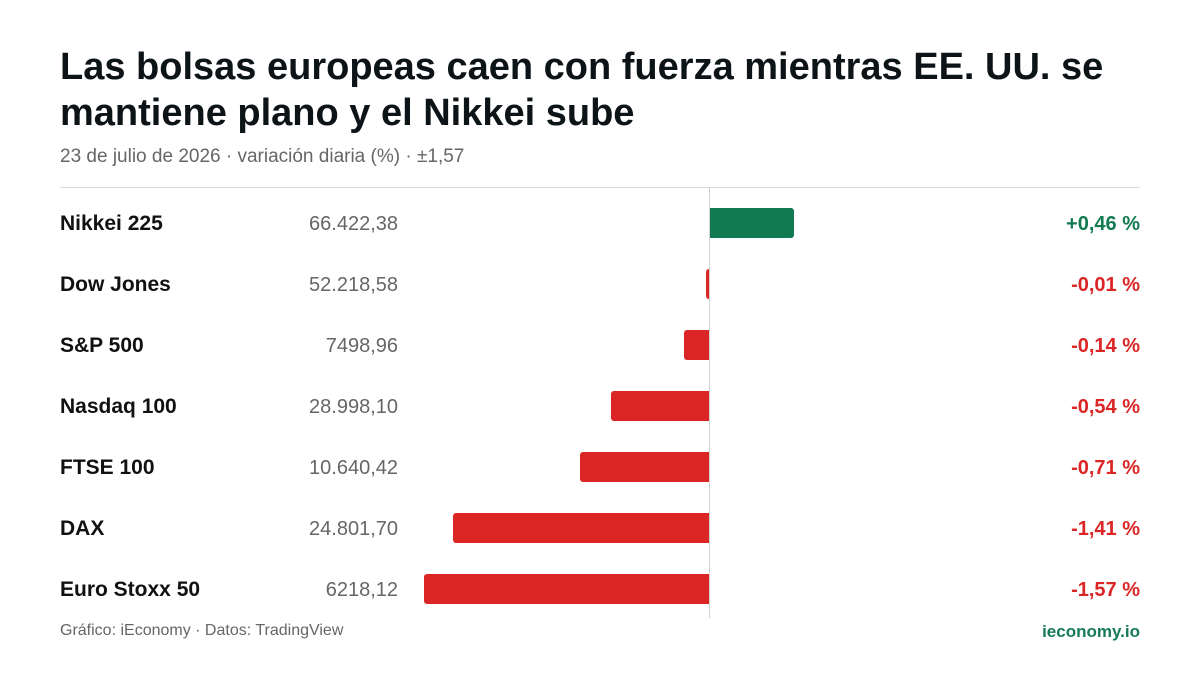  I want to click on index-level: 52.218,58, so click(353, 285).